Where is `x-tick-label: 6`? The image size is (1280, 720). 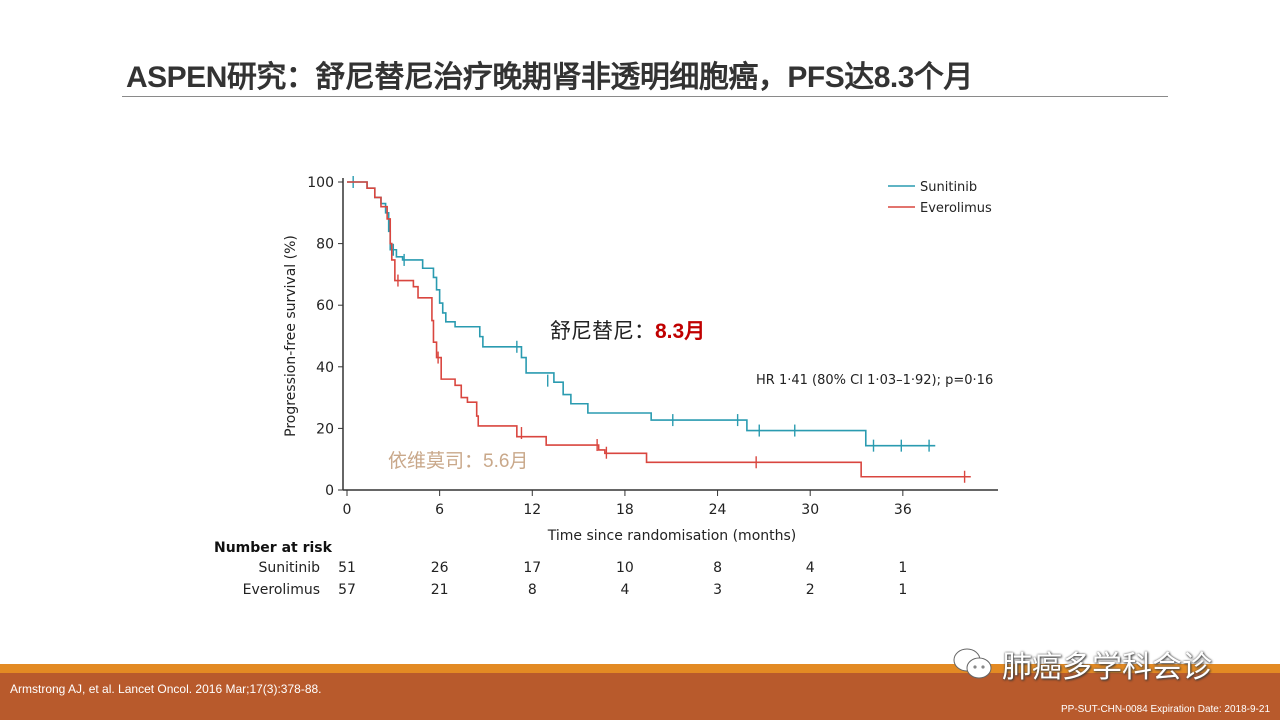
x-tick-label: 6 is located at coordinates (439, 510).